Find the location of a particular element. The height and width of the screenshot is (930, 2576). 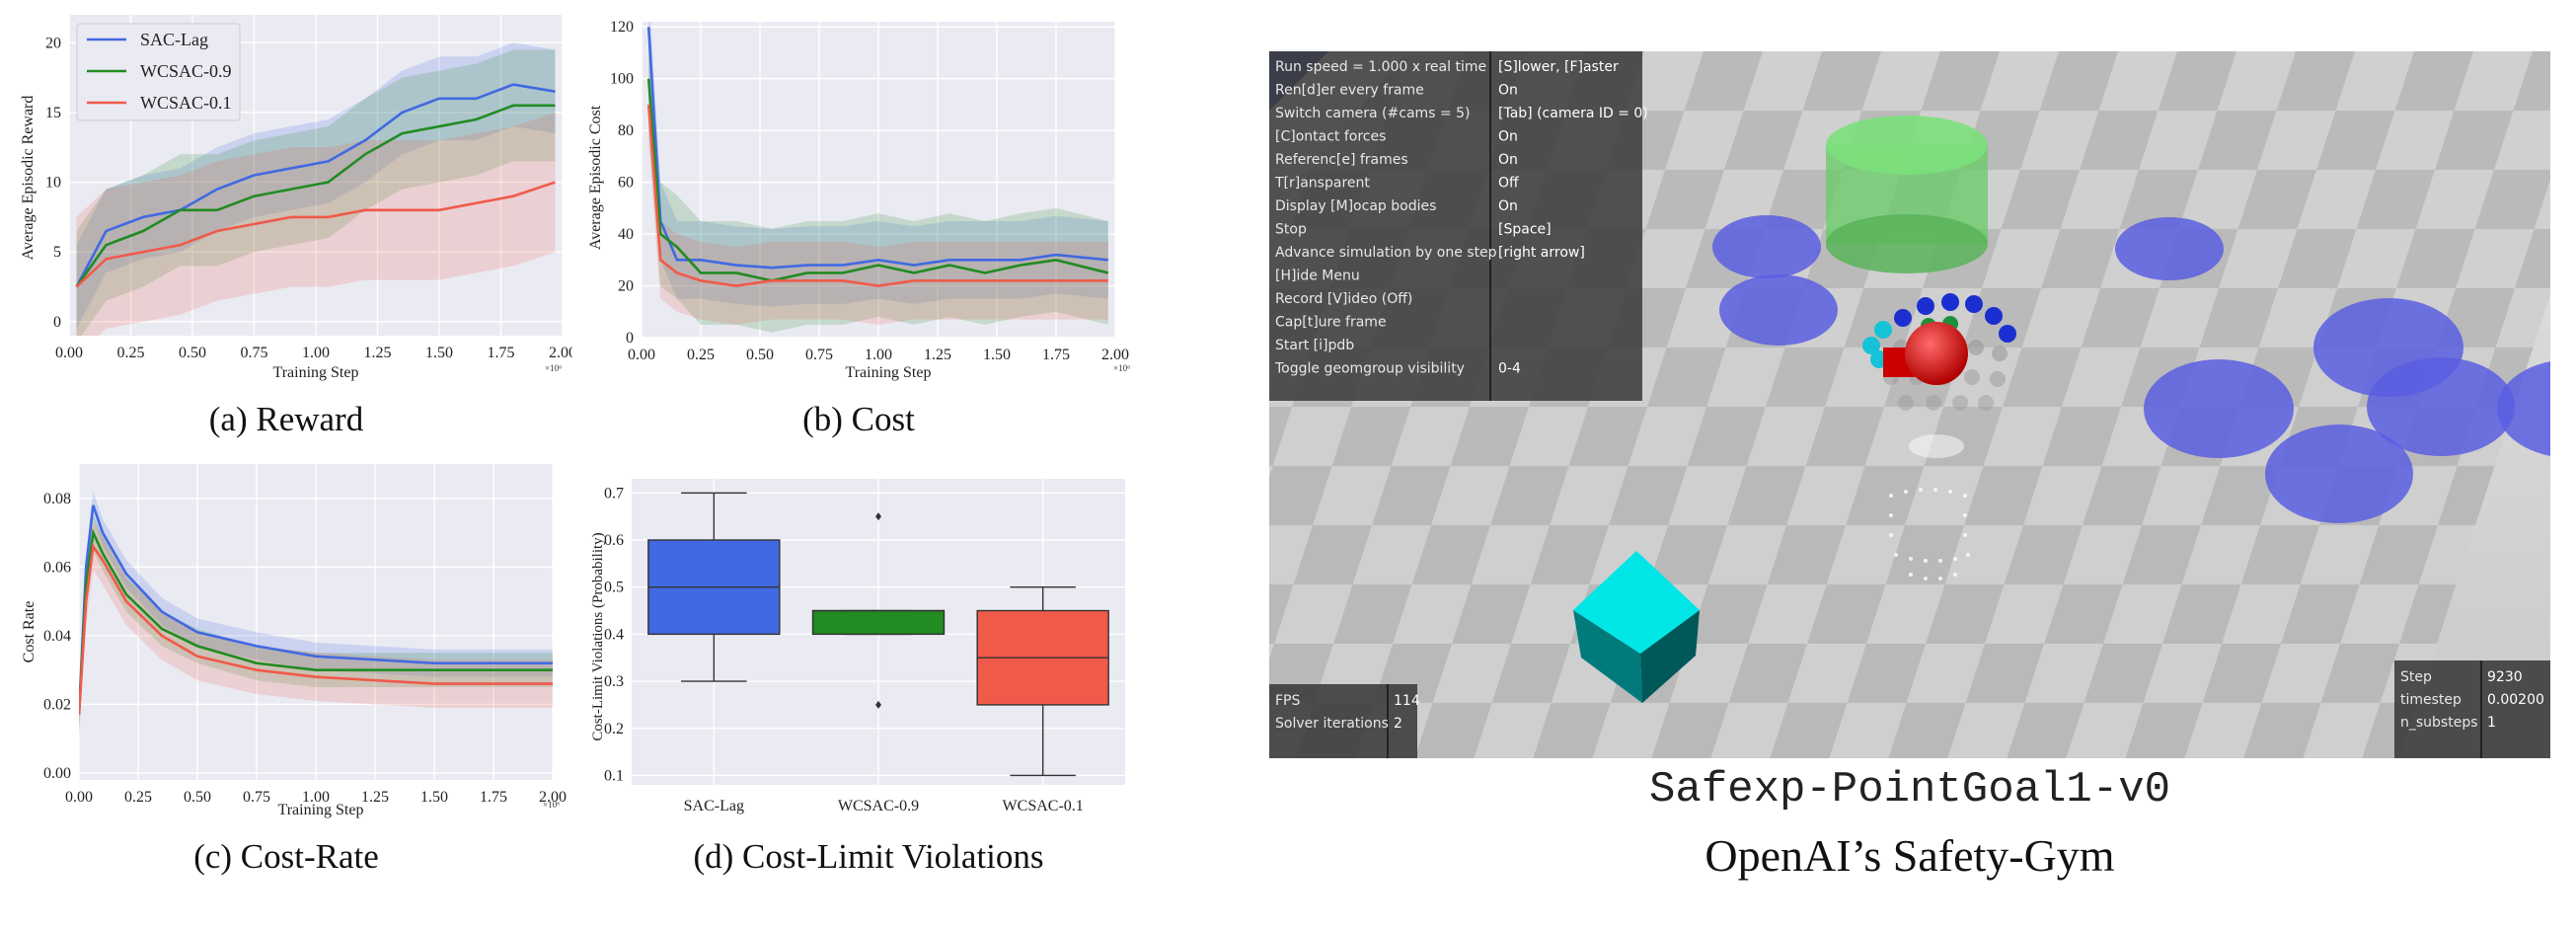

cost-rate-xtick-label: 2.00 is located at coordinates (553, 798).